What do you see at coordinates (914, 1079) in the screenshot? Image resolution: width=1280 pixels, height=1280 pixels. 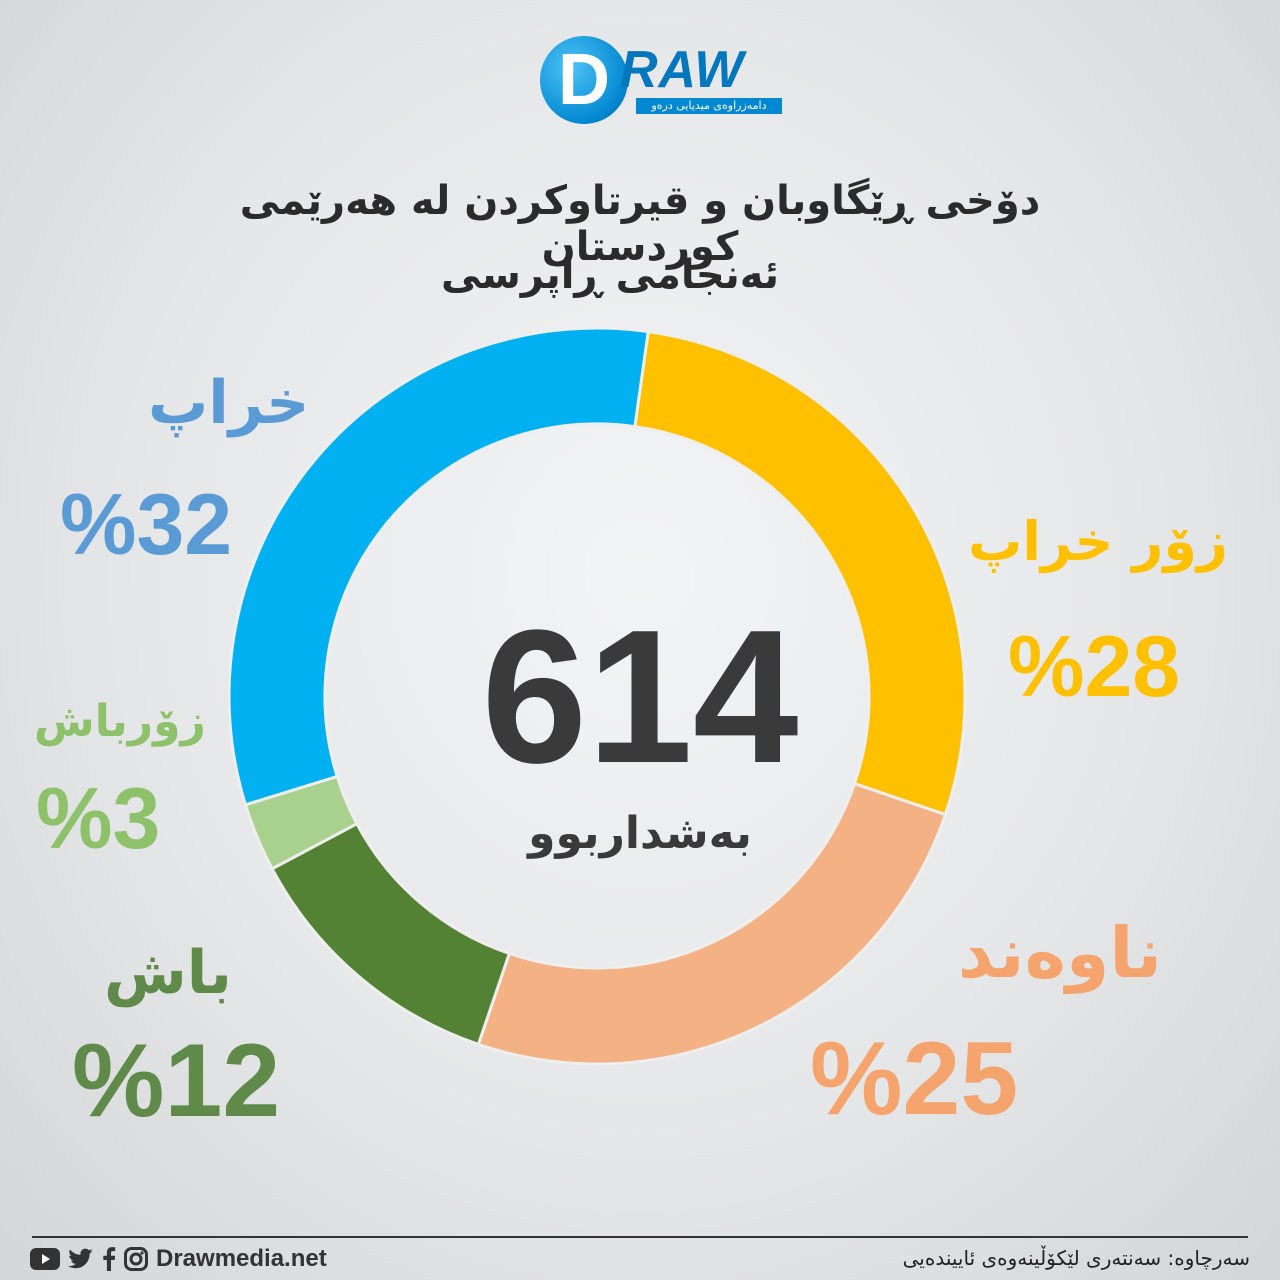 I see `percent-label-average: %25` at bounding box center [914, 1079].